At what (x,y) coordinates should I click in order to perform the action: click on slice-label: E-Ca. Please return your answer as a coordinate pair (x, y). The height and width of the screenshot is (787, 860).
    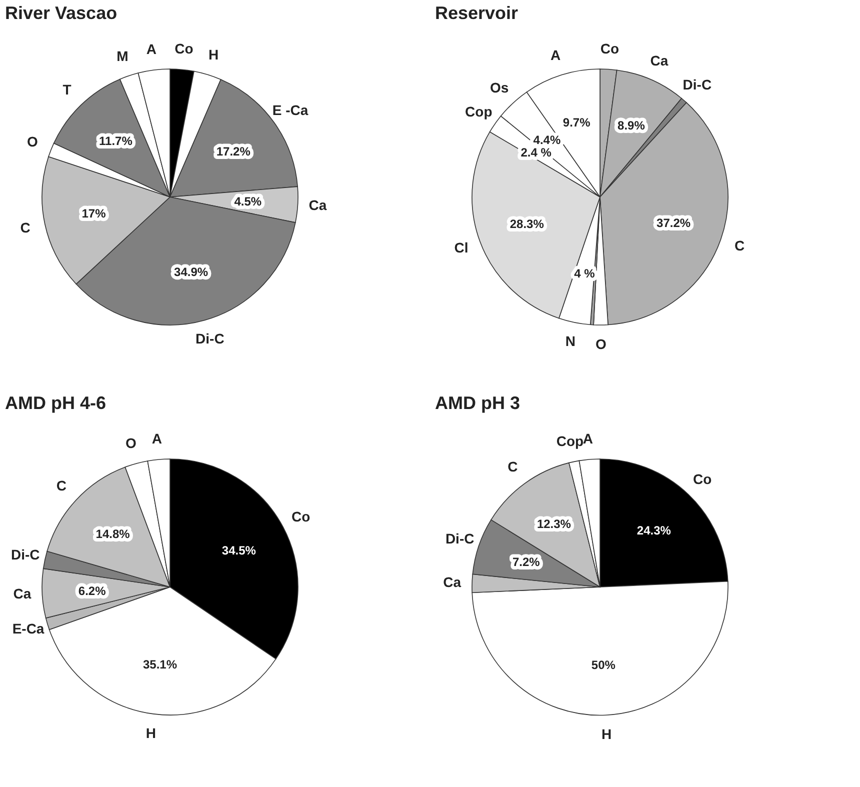
    Looking at the image, I should click on (28, 628).